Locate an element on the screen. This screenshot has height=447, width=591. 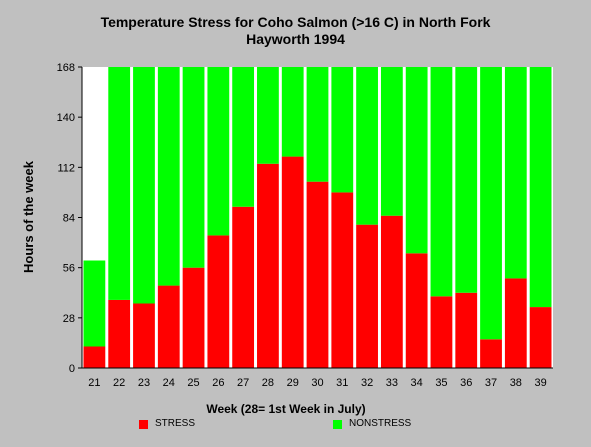
x-tick-label-35: 35 is located at coordinates (441, 383).